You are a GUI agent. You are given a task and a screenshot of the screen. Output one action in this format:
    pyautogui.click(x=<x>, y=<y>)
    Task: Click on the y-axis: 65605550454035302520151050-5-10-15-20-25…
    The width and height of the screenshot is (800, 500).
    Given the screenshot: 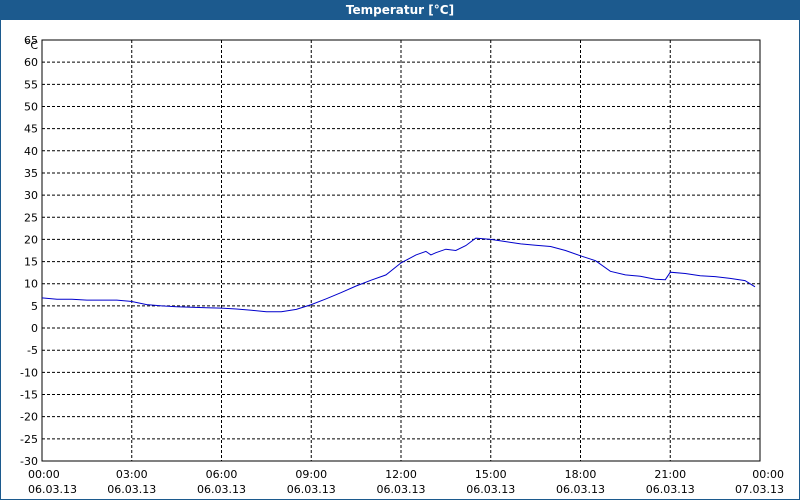 What is the action you would take?
    pyautogui.click(x=29, y=251)
    